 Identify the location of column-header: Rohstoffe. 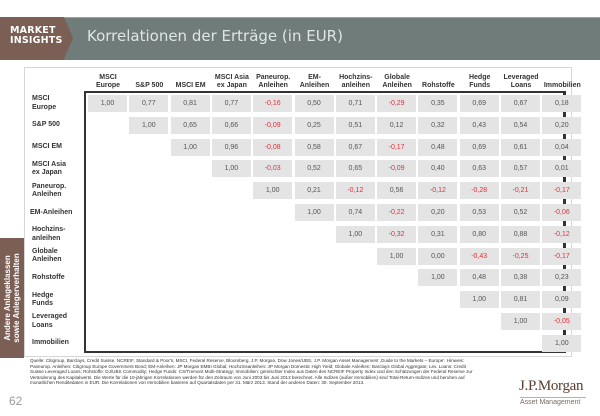
(438, 85).